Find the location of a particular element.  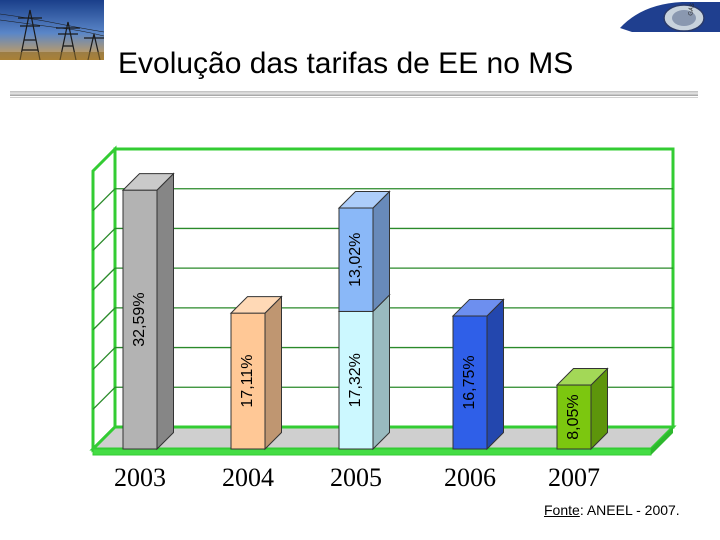

page-title: Evolução das tarifas de EE no MS is located at coordinates (346, 63).